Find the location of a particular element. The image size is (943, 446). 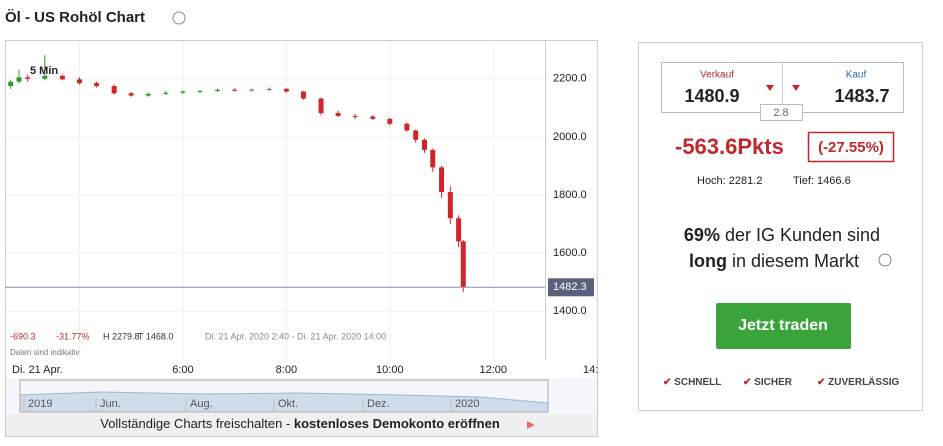

y-tick-label: 1400.0 is located at coordinates (570, 311).